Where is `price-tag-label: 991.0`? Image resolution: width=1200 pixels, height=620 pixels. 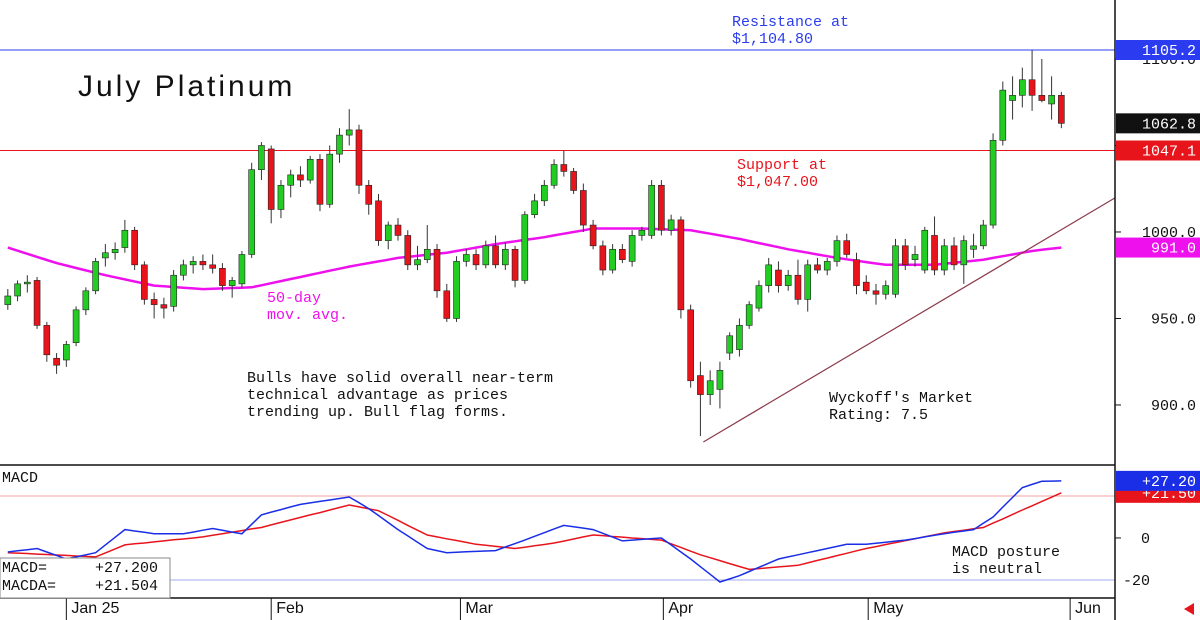 price-tag-label: 991.0 is located at coordinates (1173, 249).